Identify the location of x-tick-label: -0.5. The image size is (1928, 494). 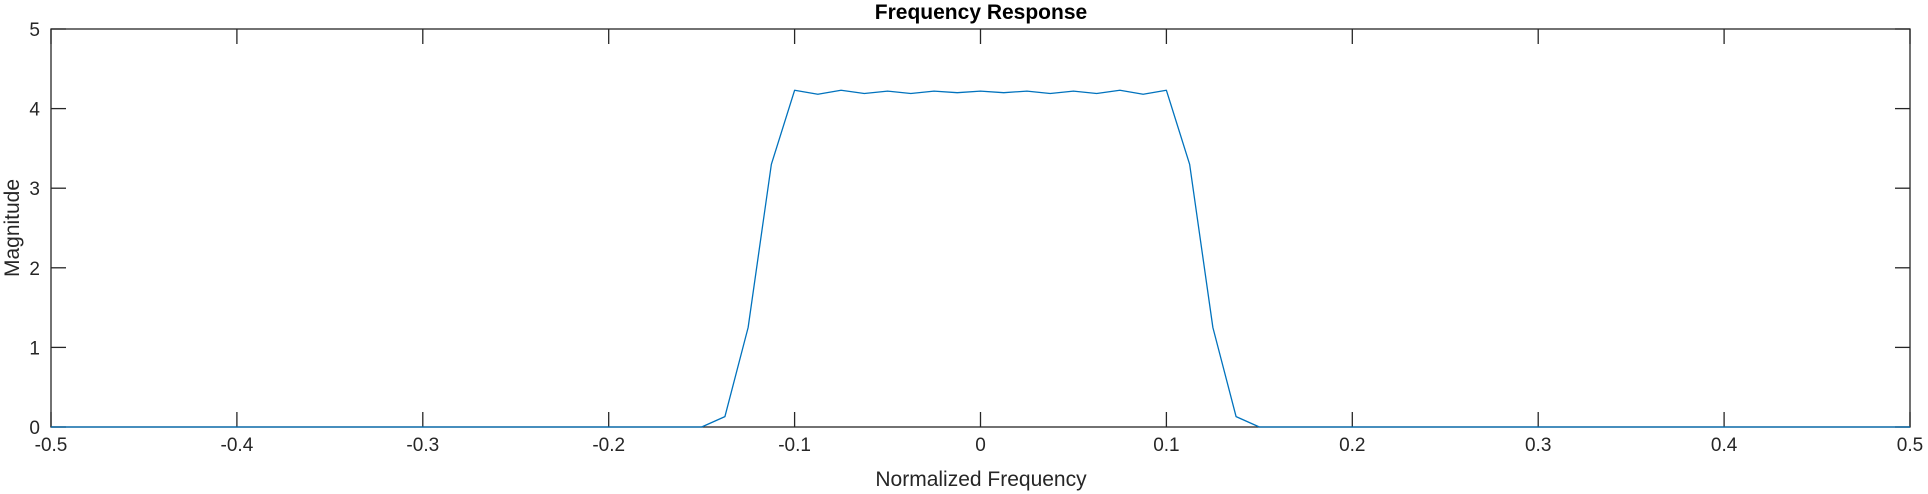
(51, 445).